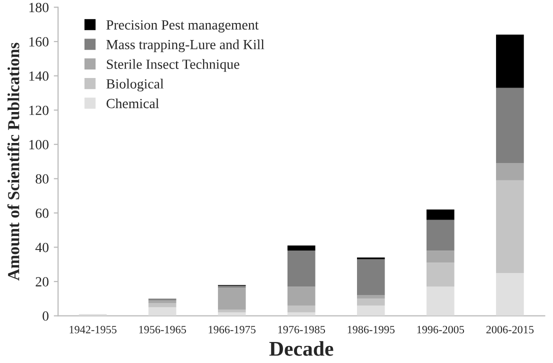  What do you see at coordinates (42, 247) in the screenshot?
I see `y-tick-label: 40` at bounding box center [42, 247].